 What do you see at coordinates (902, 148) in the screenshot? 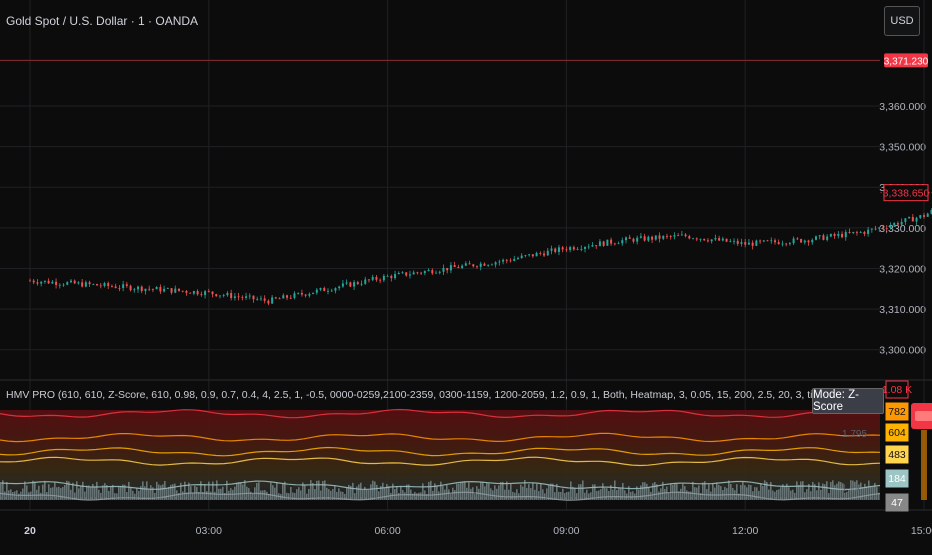
I see `y-tick-label: 3,350.000` at bounding box center [902, 148].